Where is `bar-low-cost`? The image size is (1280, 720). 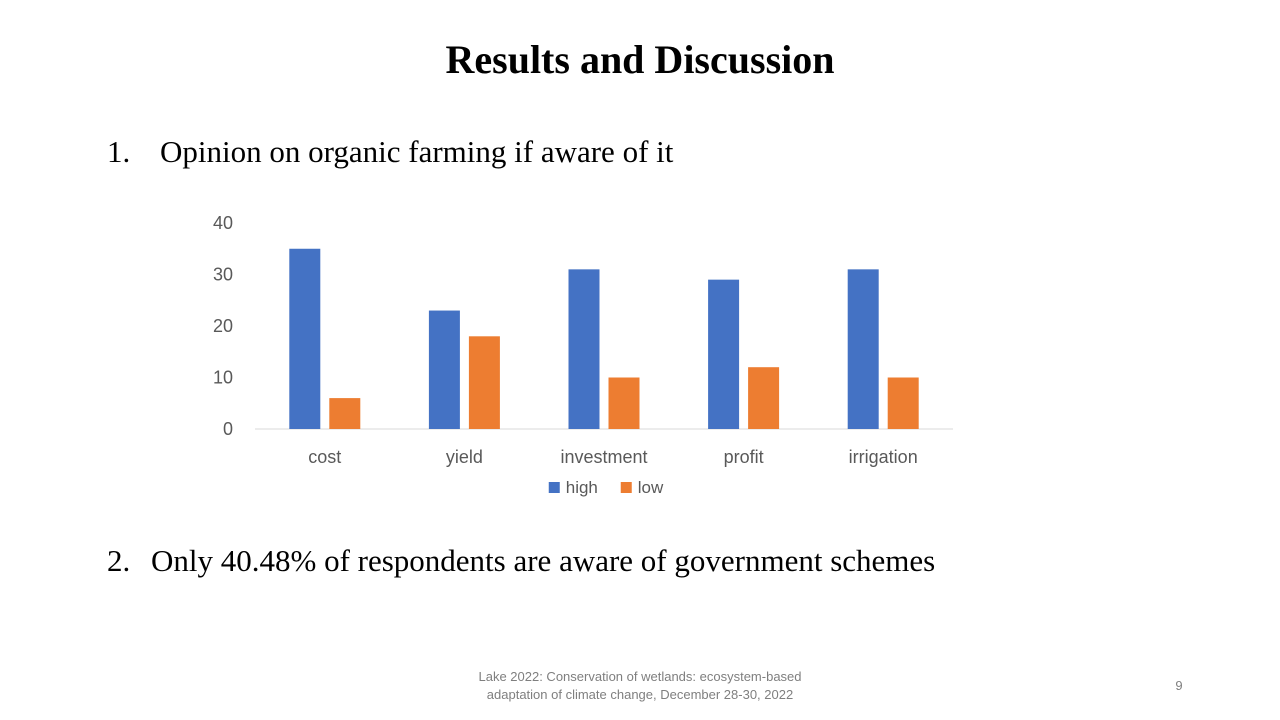
bar-low-cost is located at coordinates (345, 413).